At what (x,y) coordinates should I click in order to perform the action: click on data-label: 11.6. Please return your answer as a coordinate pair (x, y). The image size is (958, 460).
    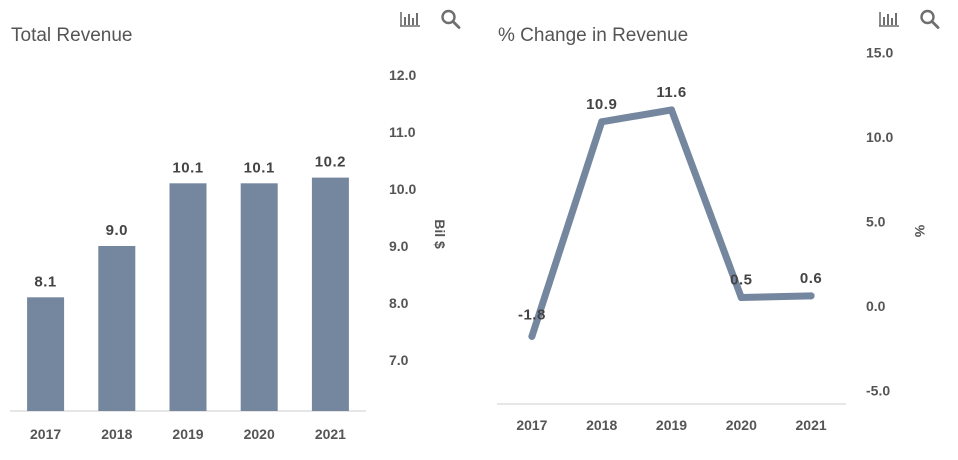
    Looking at the image, I should click on (671, 92).